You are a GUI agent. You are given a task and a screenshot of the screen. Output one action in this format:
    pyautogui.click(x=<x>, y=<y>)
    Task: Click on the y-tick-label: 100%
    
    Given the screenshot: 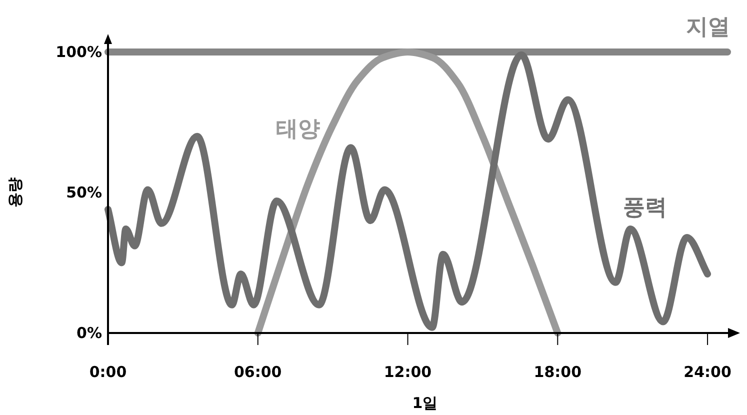 What is the action you would take?
    pyautogui.click(x=79, y=52)
    